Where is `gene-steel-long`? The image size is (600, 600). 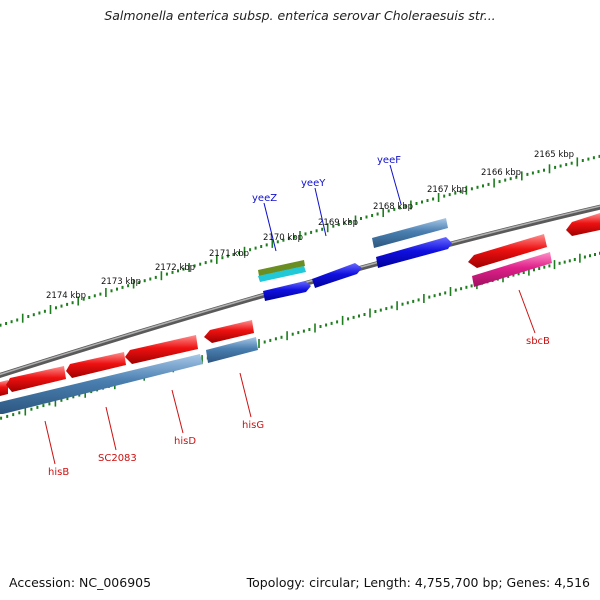
gene-steel-long is located at coordinates (101, 384).